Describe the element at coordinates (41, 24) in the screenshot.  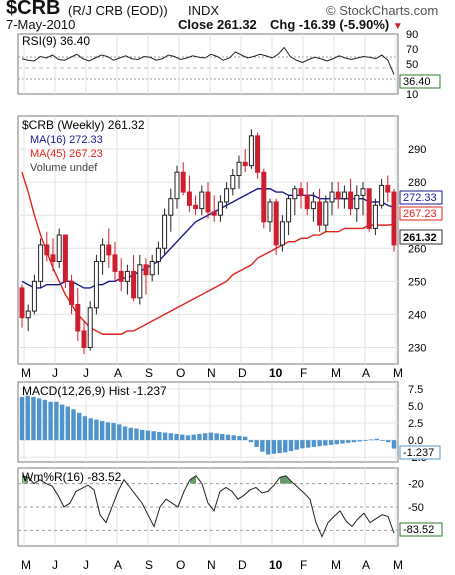
I see `quote-date: 7-May-2010` at that location.